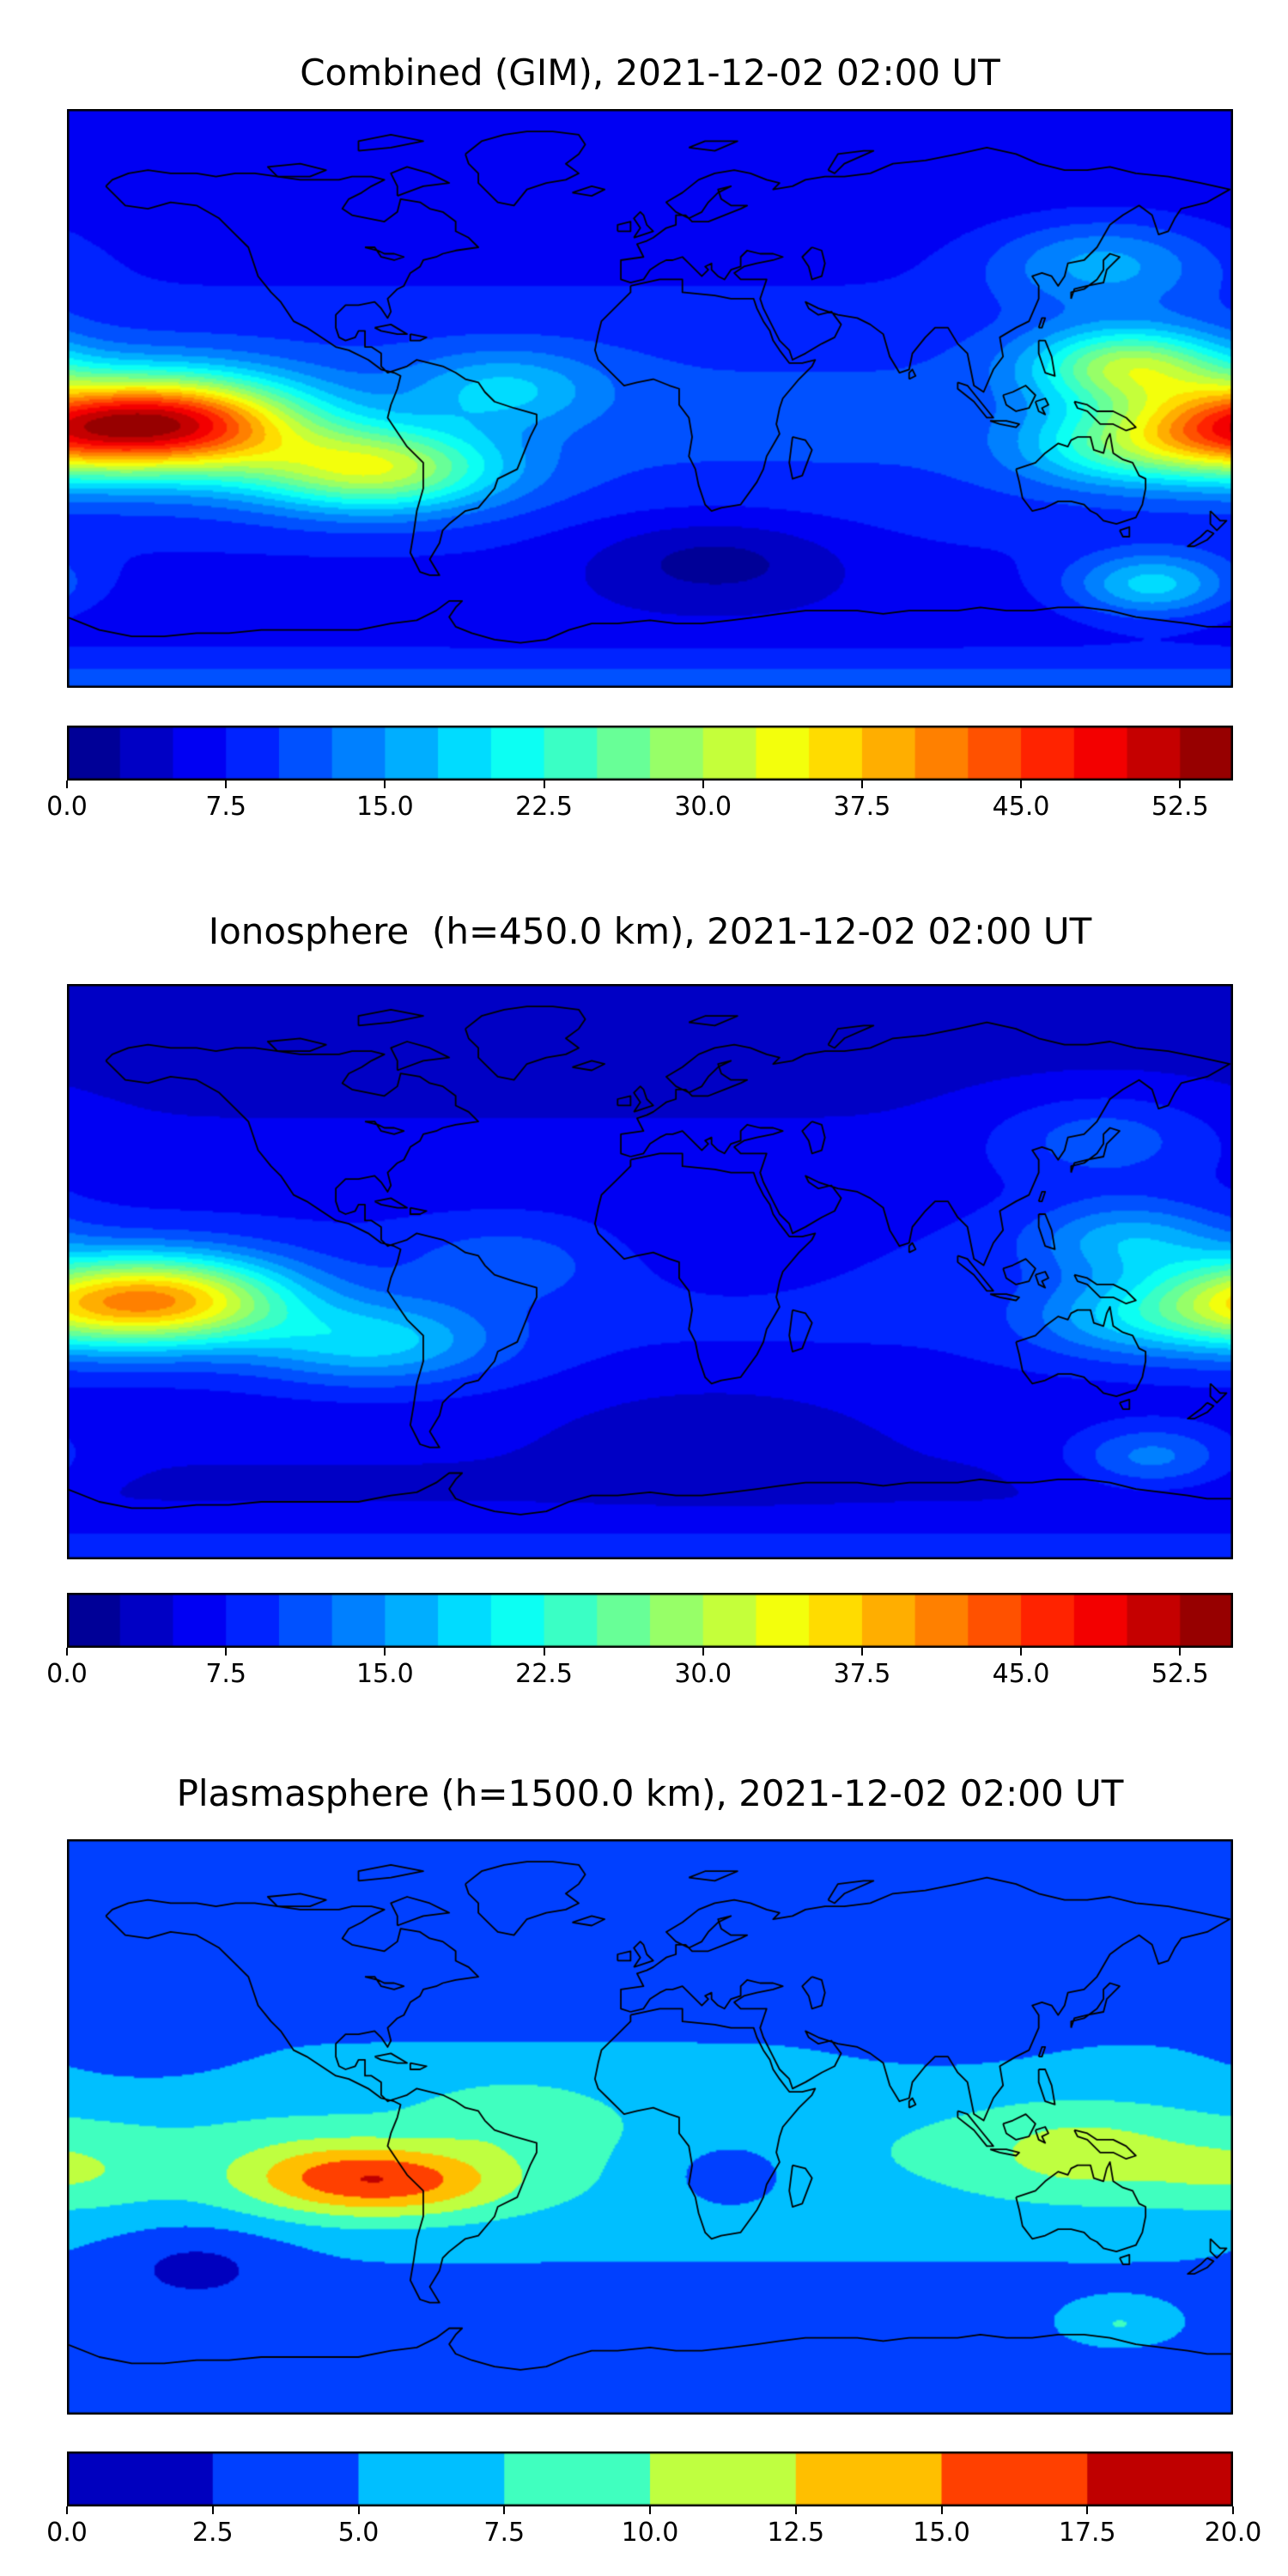  What do you see at coordinates (1233, 2533) in the screenshot?
I see `colorbar-tick-label: 20.0` at bounding box center [1233, 2533].